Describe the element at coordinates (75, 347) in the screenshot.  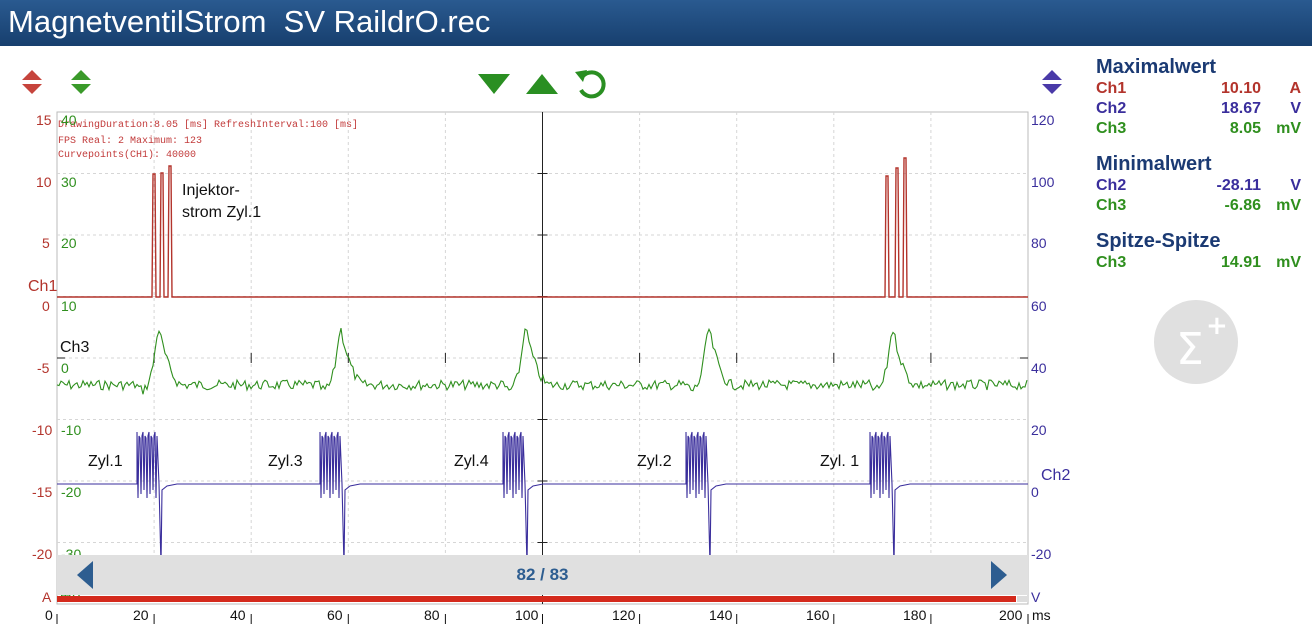
I see `ch3-channel-label: Ch3` at that location.